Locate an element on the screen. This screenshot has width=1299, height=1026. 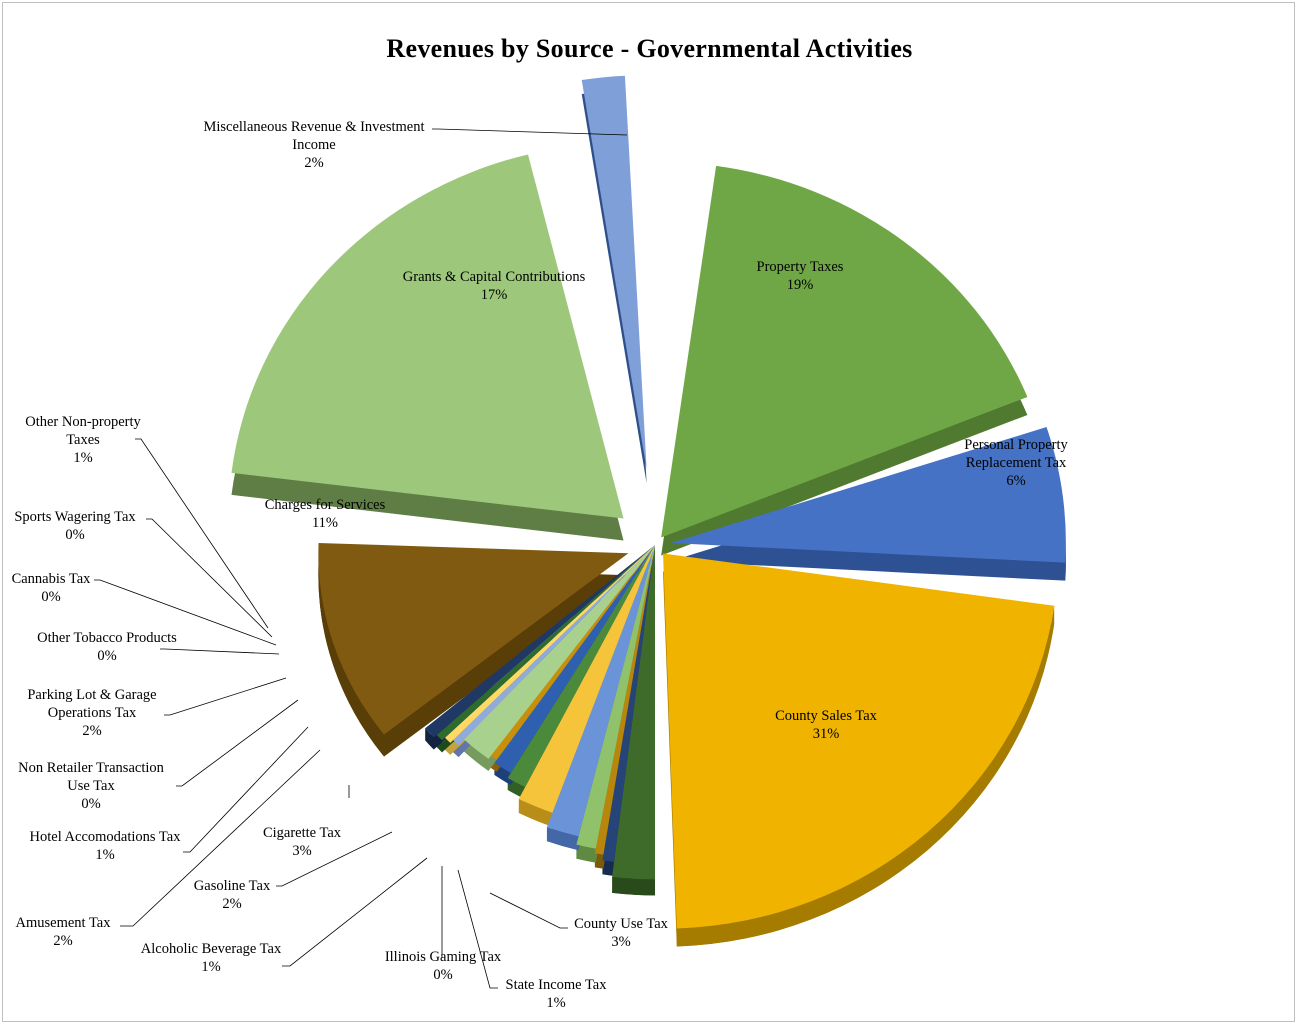
label-cigarette-tax: Cigarette Tax 3% is located at coordinates (302, 842).